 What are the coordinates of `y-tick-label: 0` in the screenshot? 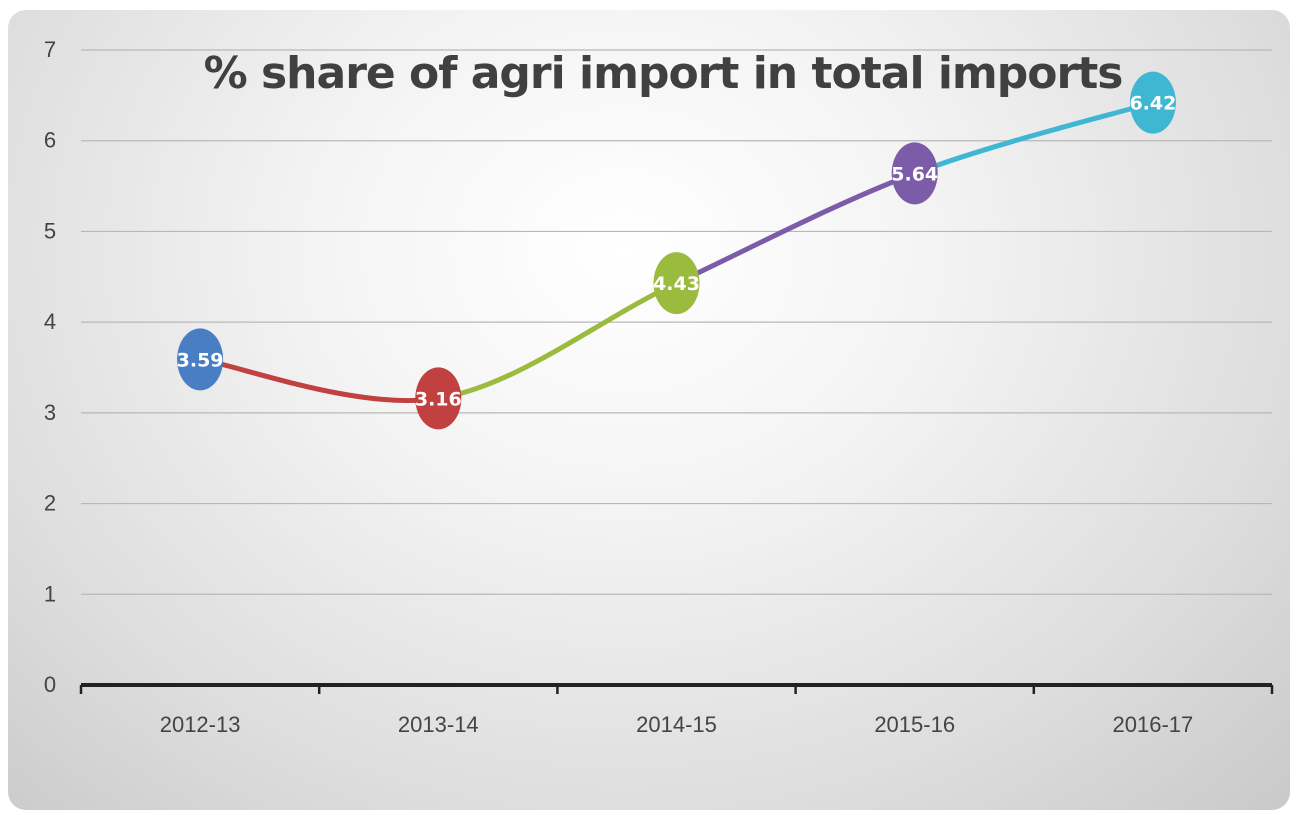 It's located at (50, 684).